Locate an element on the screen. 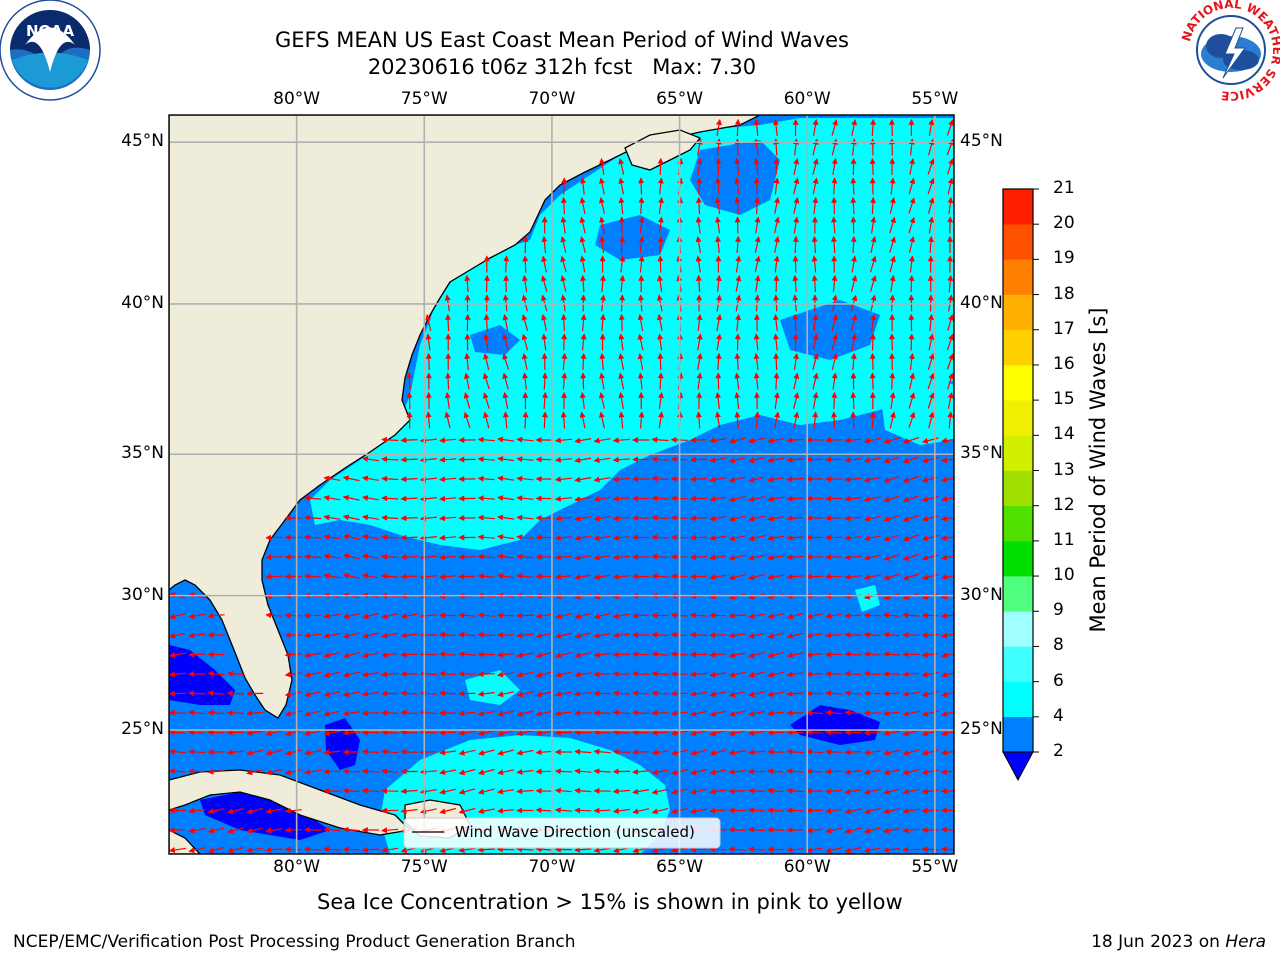  colorbar-ticks is located at coordinates (1036, 470).